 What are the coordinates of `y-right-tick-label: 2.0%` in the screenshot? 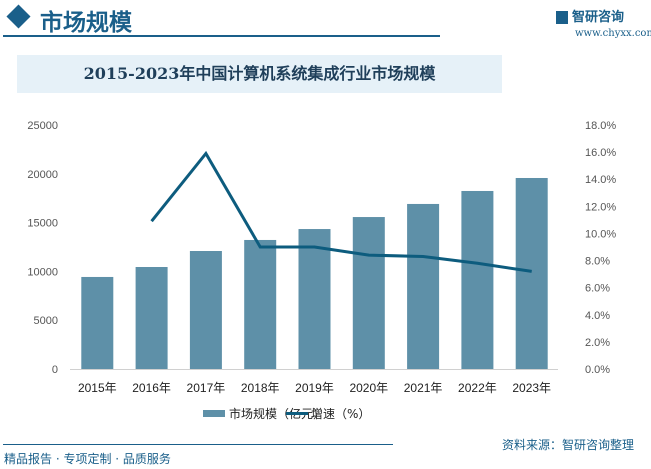 It's located at (597, 343).